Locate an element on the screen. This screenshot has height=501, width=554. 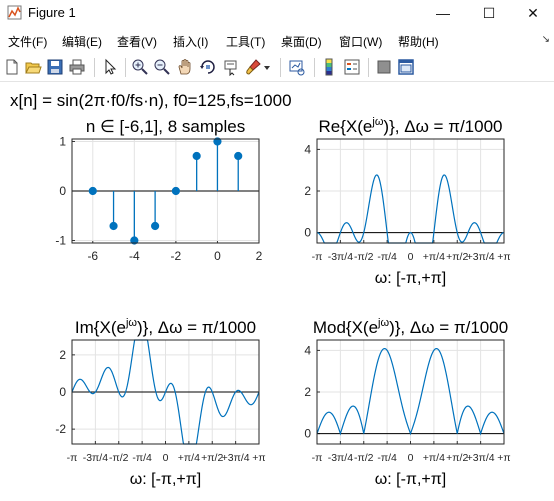
dock-arrow-icon: ↘ is located at coordinates (545, 39).